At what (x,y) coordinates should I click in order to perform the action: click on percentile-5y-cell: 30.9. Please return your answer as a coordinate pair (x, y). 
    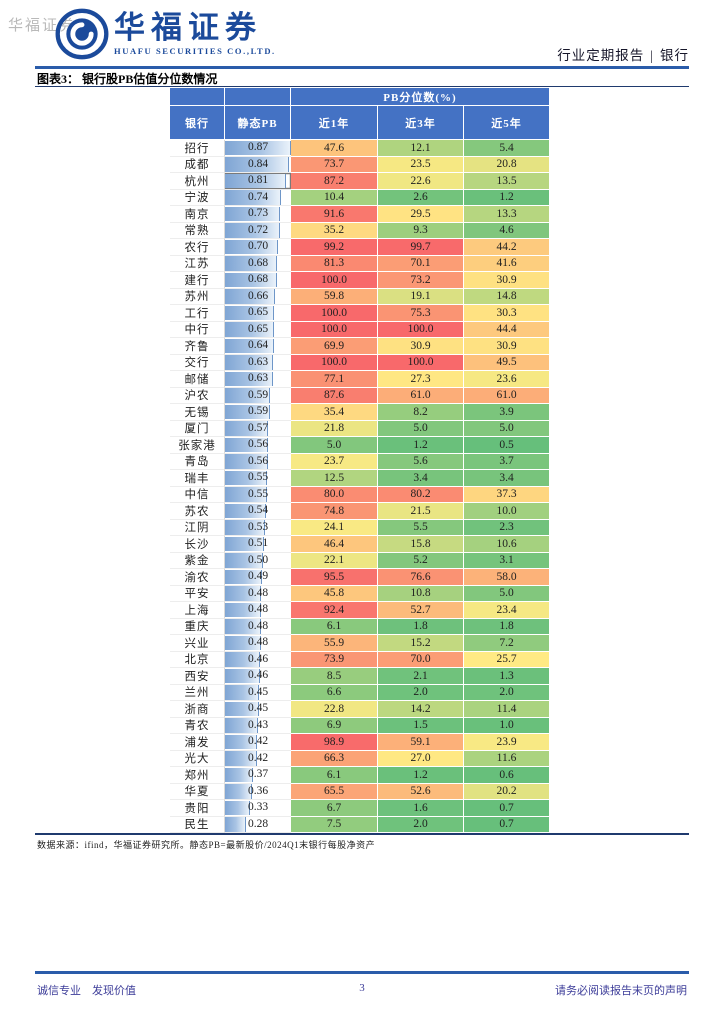
    Looking at the image, I should click on (507, 346).